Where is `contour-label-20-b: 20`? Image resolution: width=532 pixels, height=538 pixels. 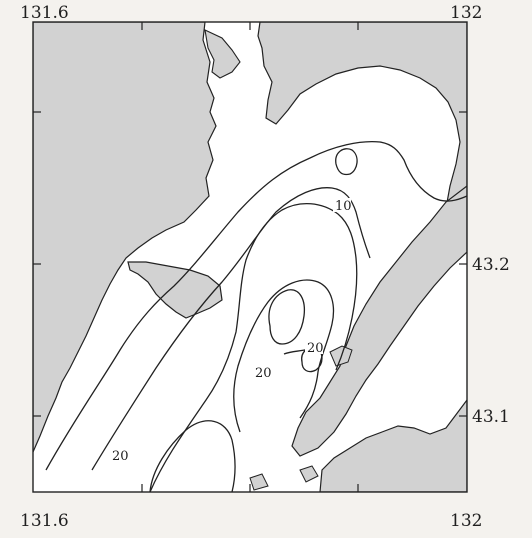
contour-label-20-b: 20 is located at coordinates (263, 373).